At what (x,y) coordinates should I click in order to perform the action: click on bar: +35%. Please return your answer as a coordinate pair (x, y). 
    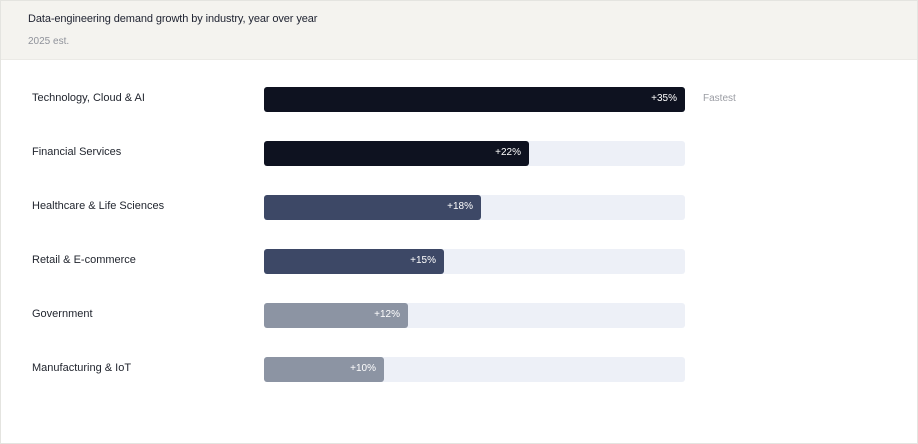
    Looking at the image, I should click on (474, 99).